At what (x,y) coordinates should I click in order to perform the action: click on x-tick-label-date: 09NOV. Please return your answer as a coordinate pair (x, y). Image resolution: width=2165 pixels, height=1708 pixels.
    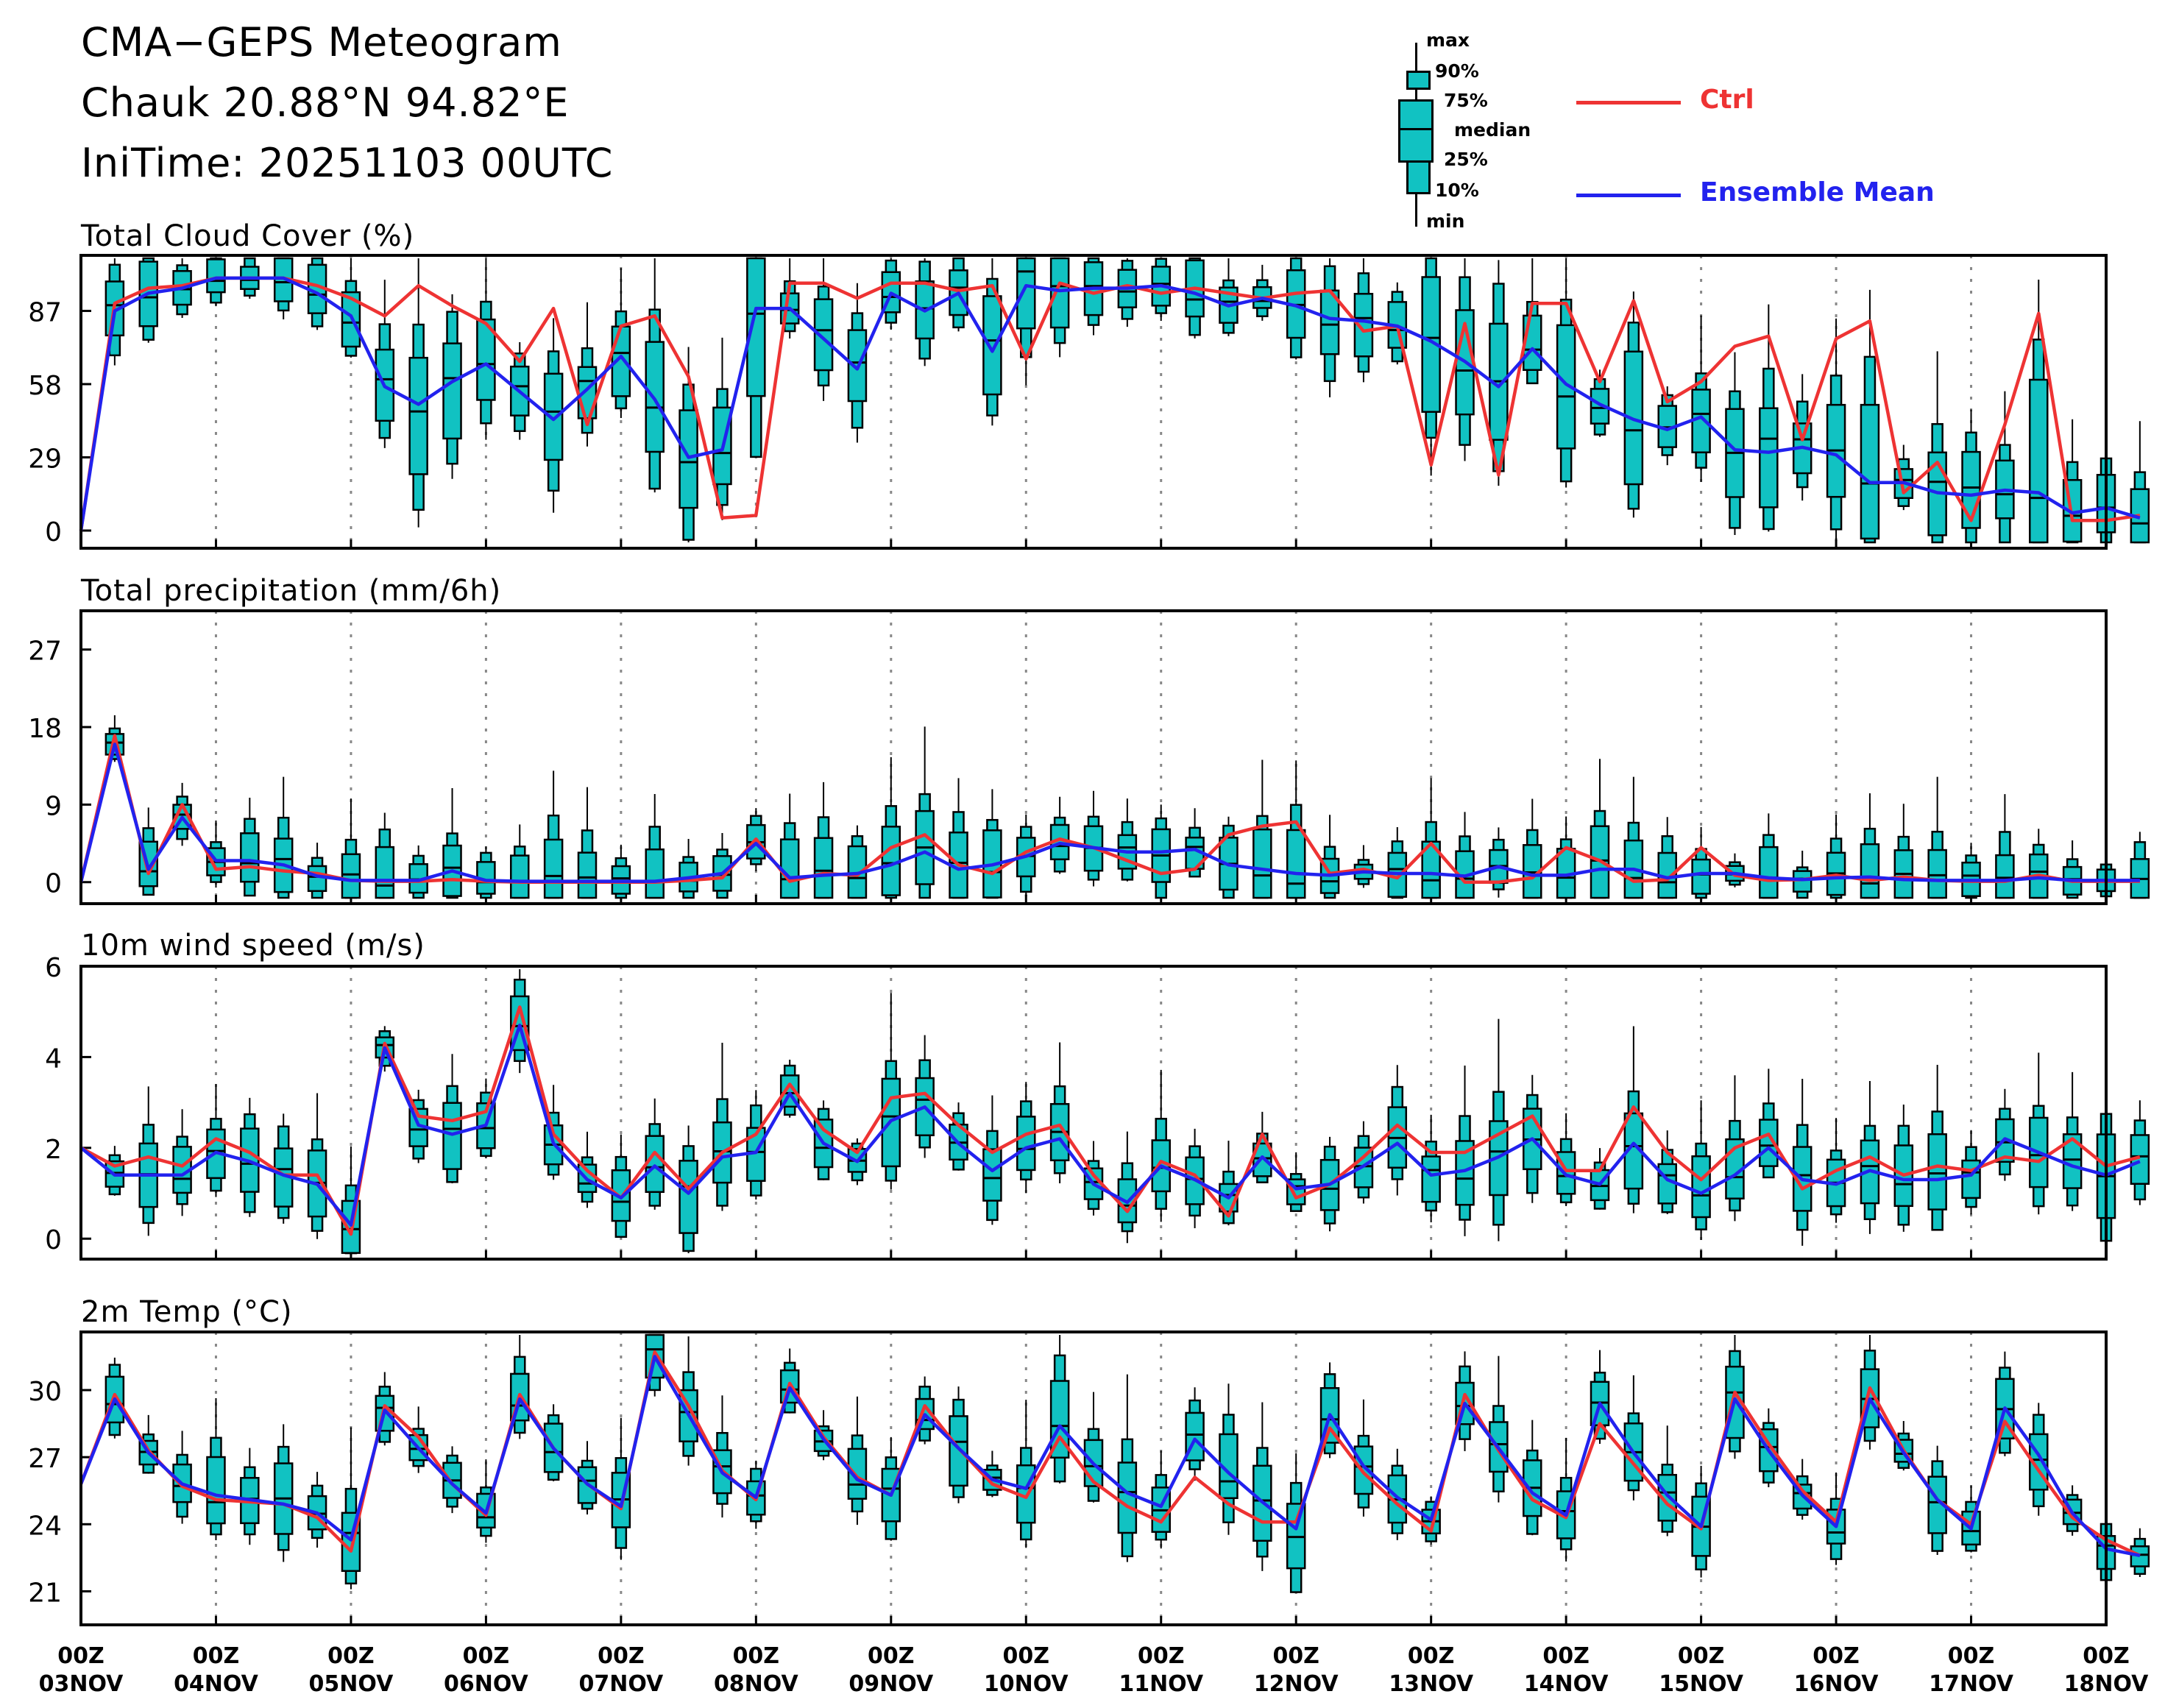
    Looking at the image, I should click on (891, 1684).